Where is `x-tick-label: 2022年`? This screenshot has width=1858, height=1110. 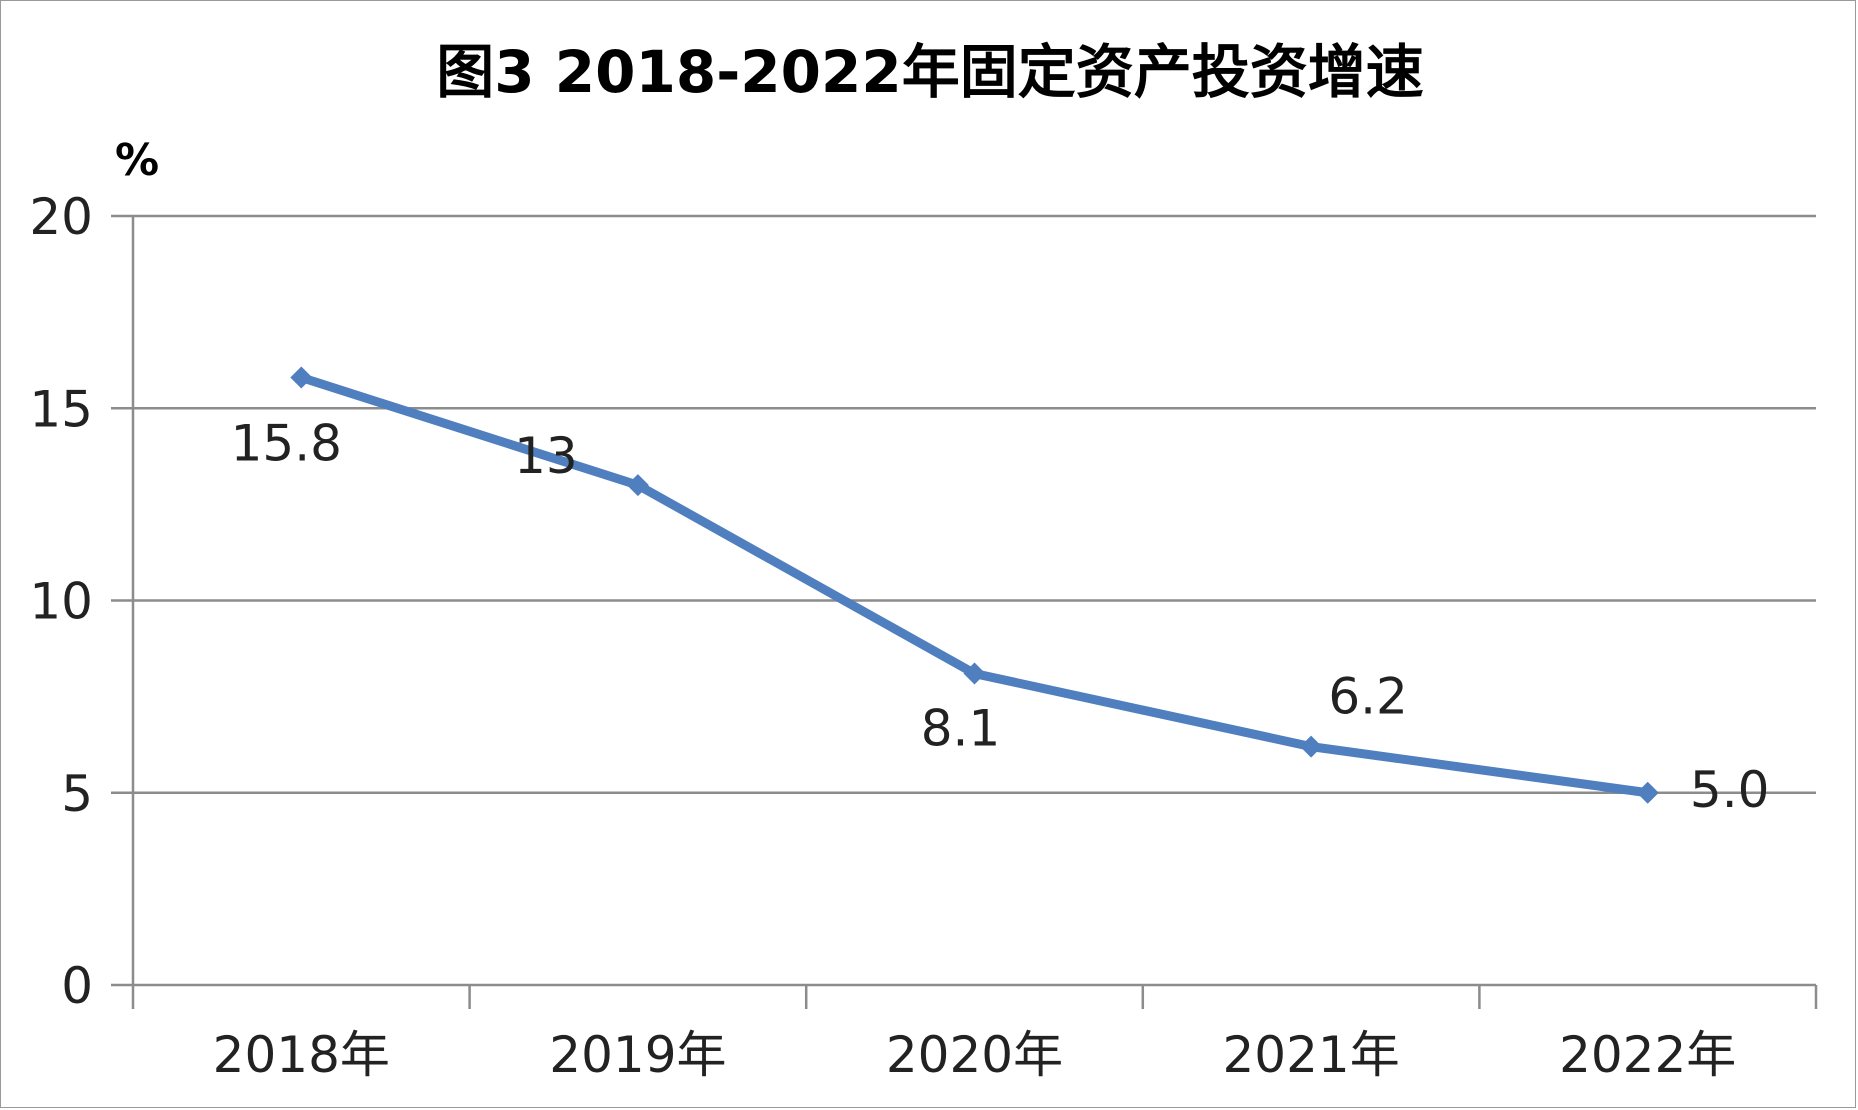 x-tick-label: 2022年 is located at coordinates (1647, 1055).